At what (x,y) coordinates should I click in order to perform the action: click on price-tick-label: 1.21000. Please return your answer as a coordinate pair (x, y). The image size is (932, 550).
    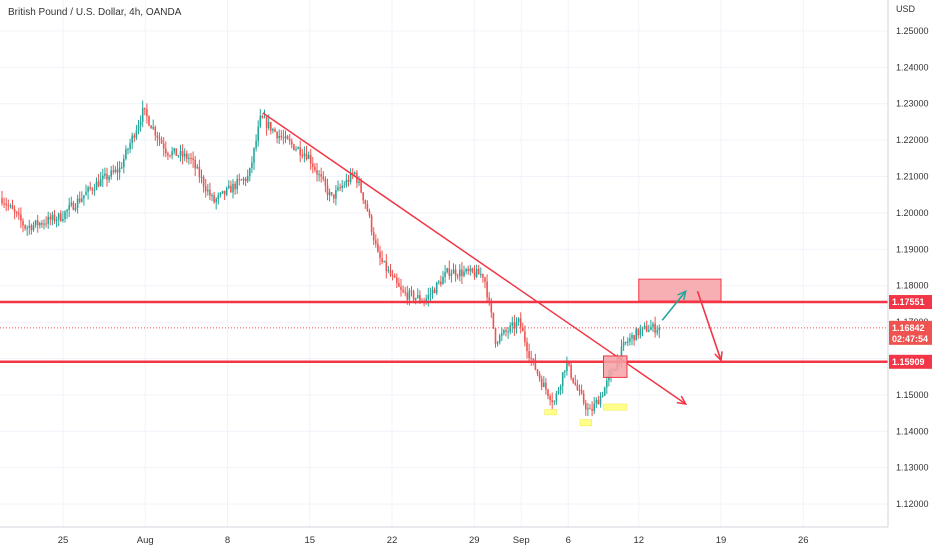
    Looking at the image, I should click on (912, 177).